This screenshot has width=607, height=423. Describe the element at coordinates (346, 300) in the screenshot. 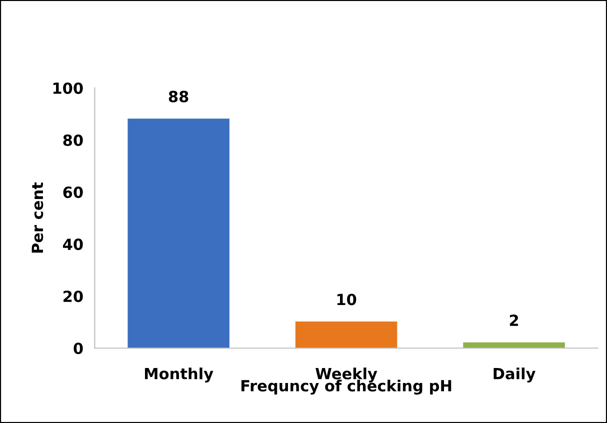

I see `data-label: 10` at that location.